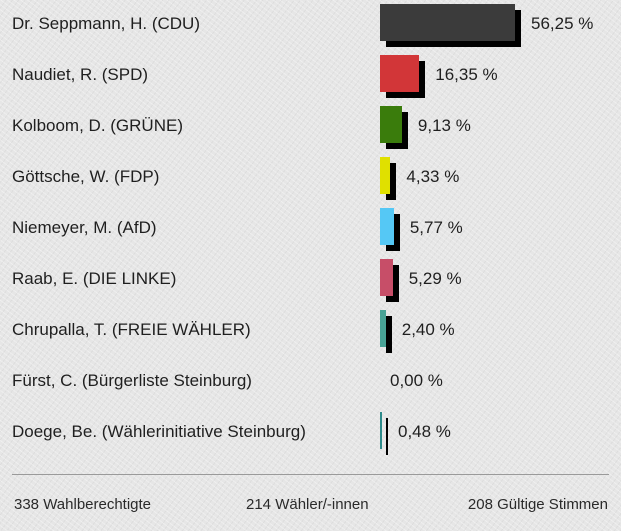 Image resolution: width=621 pixels, height=531 pixels. I want to click on eligible-voters-count: 338 Wahlberechtigte, so click(83, 504).